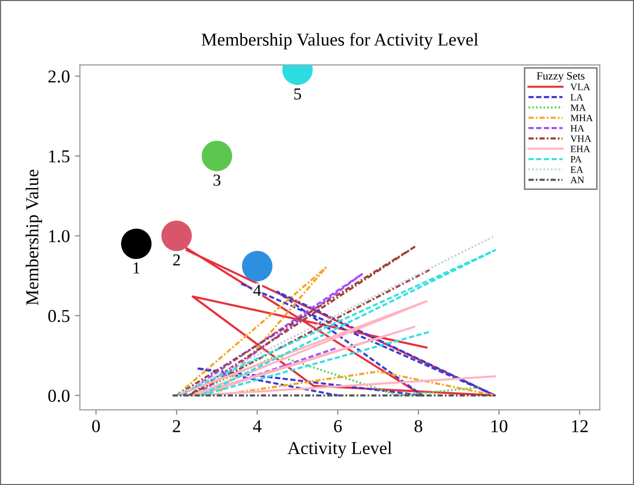 The height and width of the screenshot is (485, 634). What do you see at coordinates (577, 97) in the screenshot?
I see `legend-label: LA` at bounding box center [577, 97].